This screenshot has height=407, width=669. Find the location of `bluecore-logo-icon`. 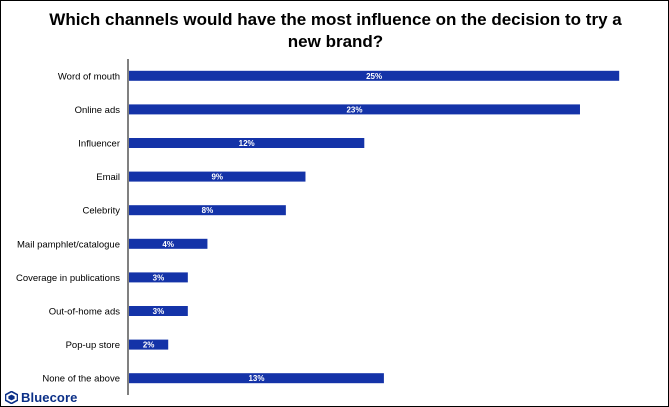

bluecore-logo-icon is located at coordinates (11, 397).